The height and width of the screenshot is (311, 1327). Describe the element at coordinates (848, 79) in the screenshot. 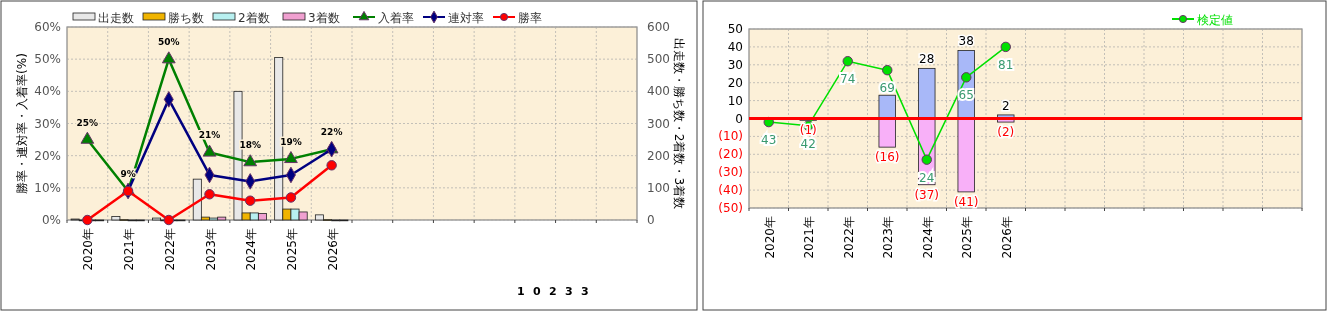

I see `annotation: 74` at that location.